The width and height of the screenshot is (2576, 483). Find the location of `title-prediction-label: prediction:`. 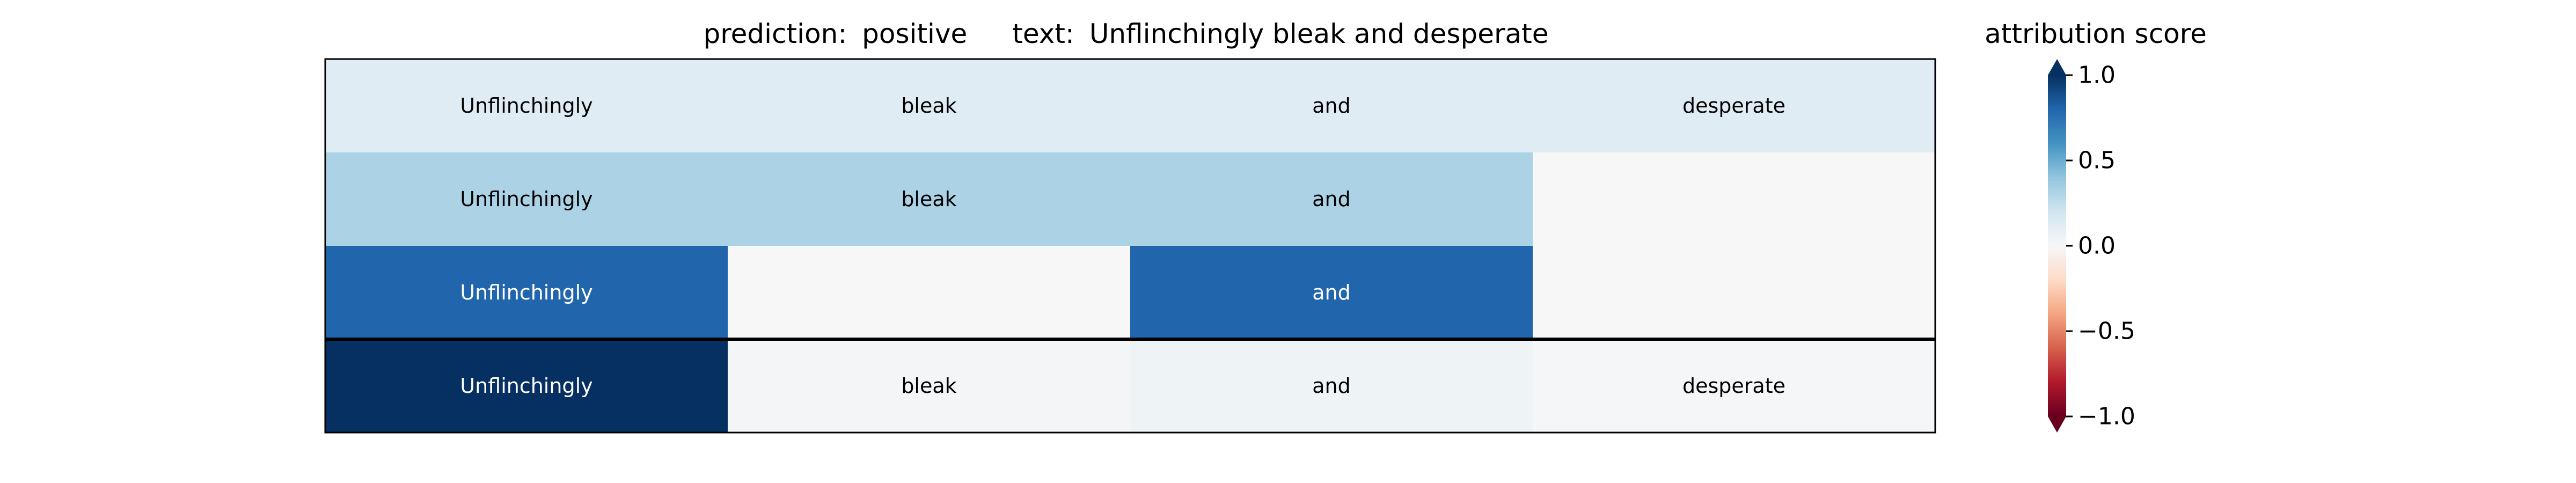

title-prediction-label: prediction: is located at coordinates (775, 33).